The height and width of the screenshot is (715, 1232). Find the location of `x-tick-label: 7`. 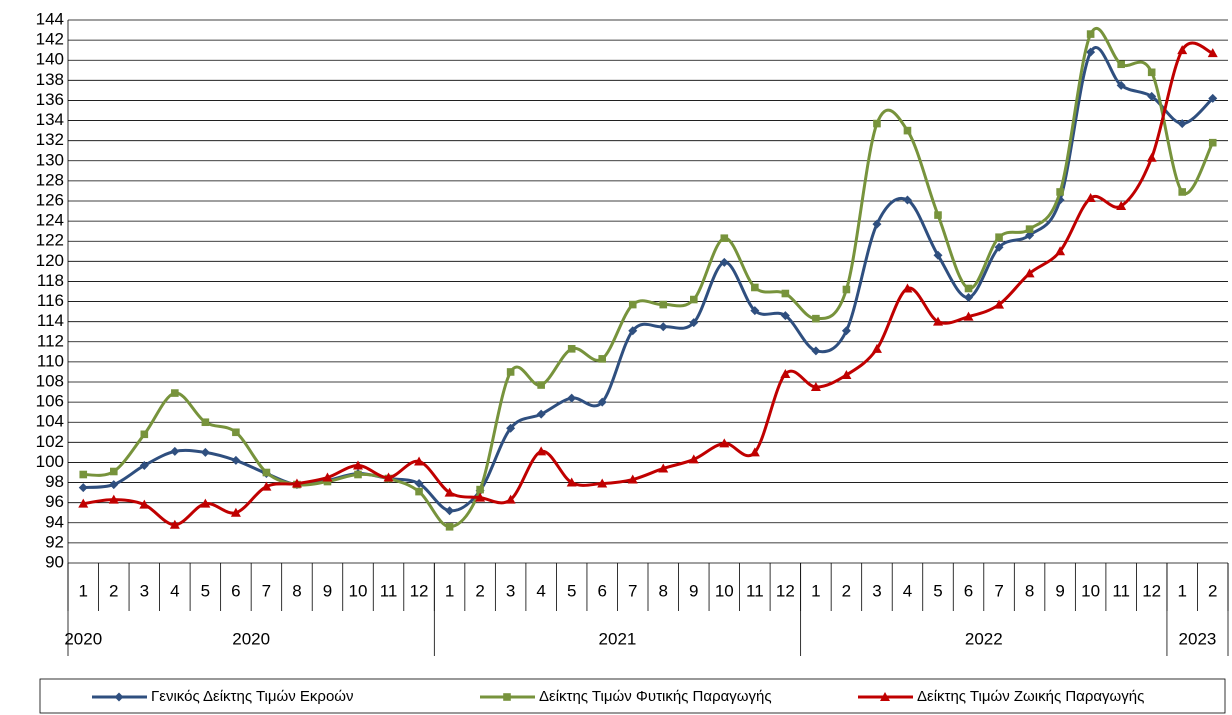

x-tick-label: 7 is located at coordinates (998, 590).